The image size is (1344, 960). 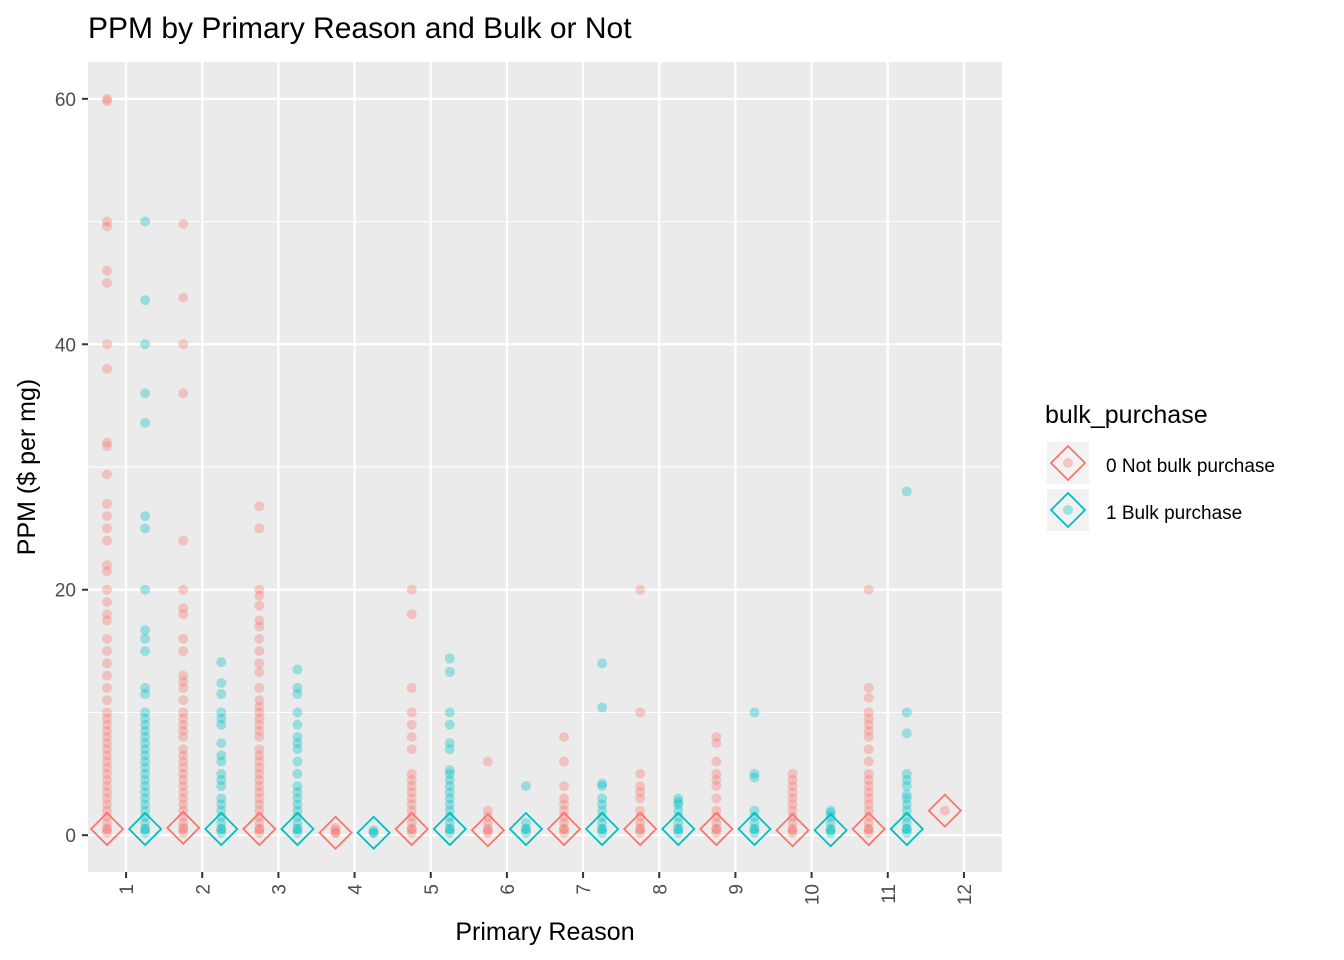 What do you see at coordinates (813, 894) in the screenshot?
I see `x-tick-label: 10` at bounding box center [813, 894].